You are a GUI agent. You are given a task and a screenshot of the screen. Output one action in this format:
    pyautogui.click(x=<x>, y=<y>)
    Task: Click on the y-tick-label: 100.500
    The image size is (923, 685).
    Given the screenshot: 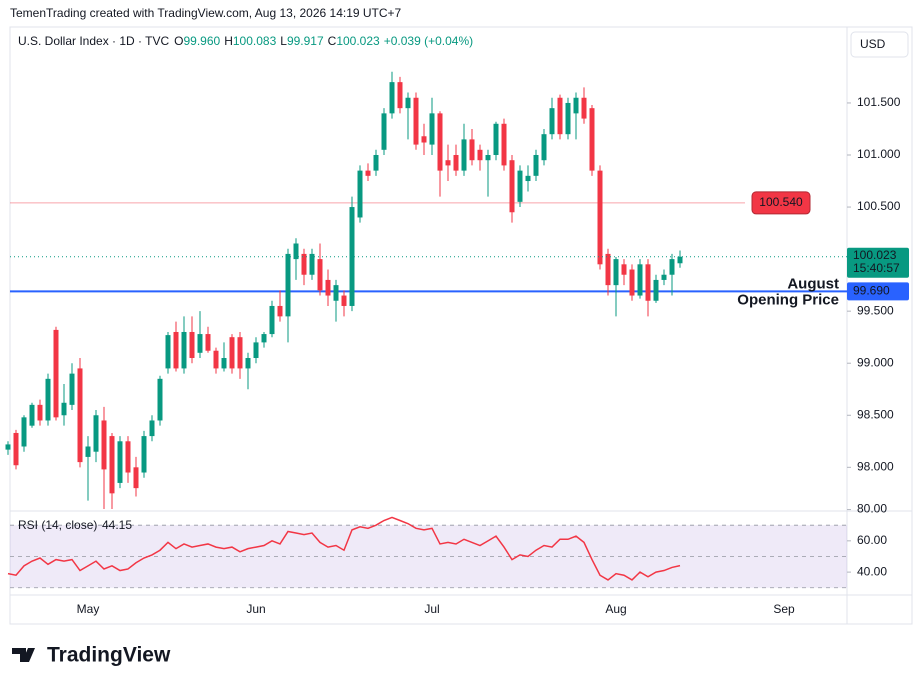 What is the action you would take?
    pyautogui.click(x=879, y=206)
    